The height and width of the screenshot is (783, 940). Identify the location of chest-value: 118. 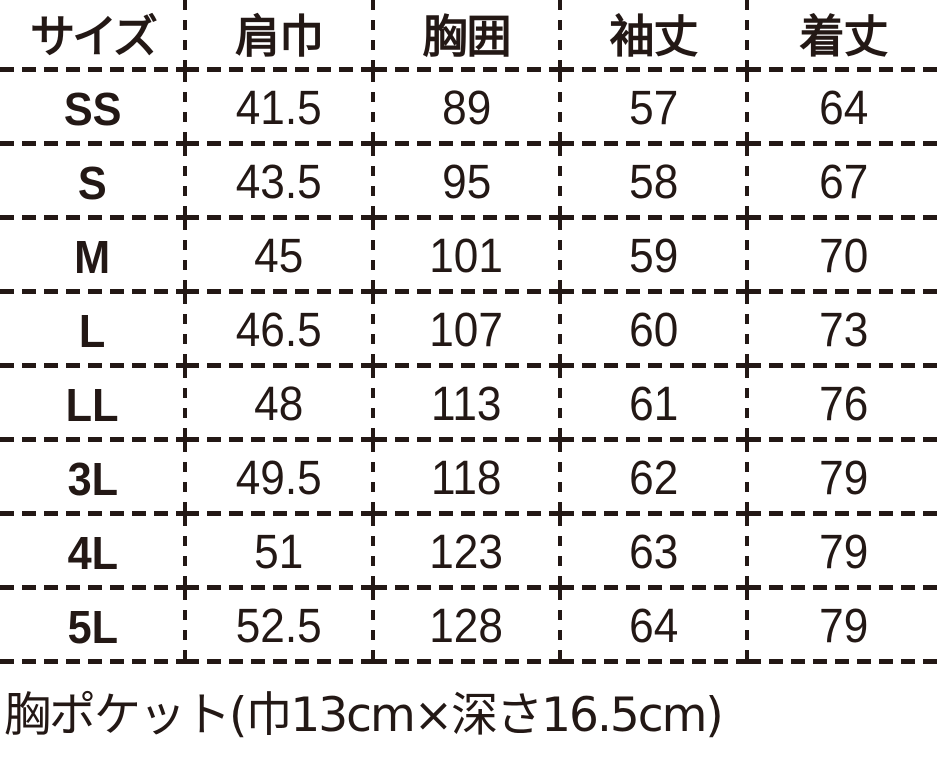
(466, 478).